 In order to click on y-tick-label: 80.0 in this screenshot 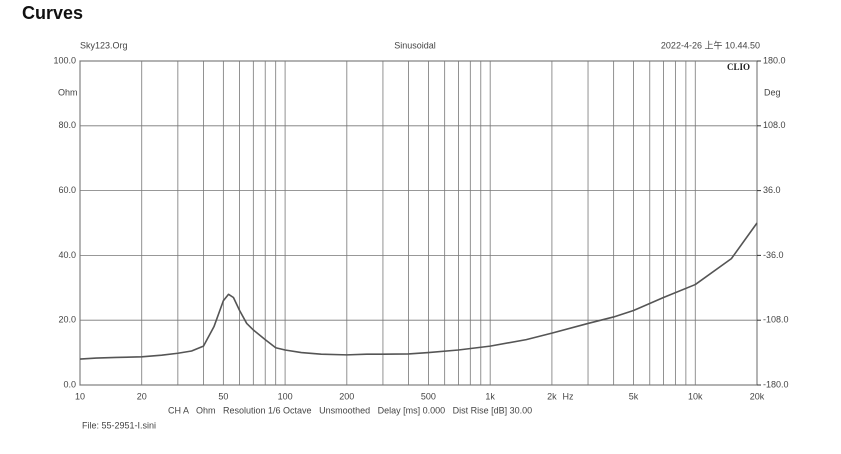, I will do `click(67, 125)`.